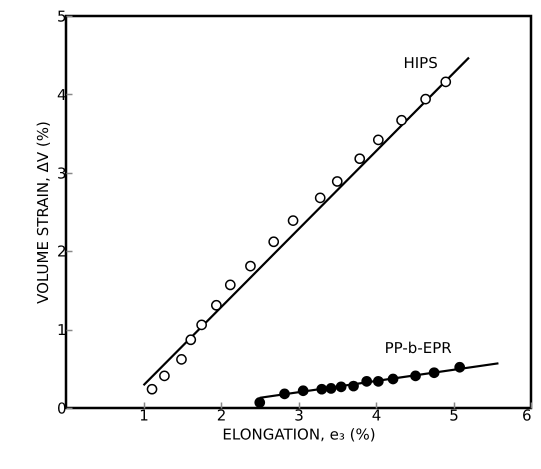 The height and width of the screenshot is (469, 541). I want to click on x-tick-label: 3, so click(299, 415).